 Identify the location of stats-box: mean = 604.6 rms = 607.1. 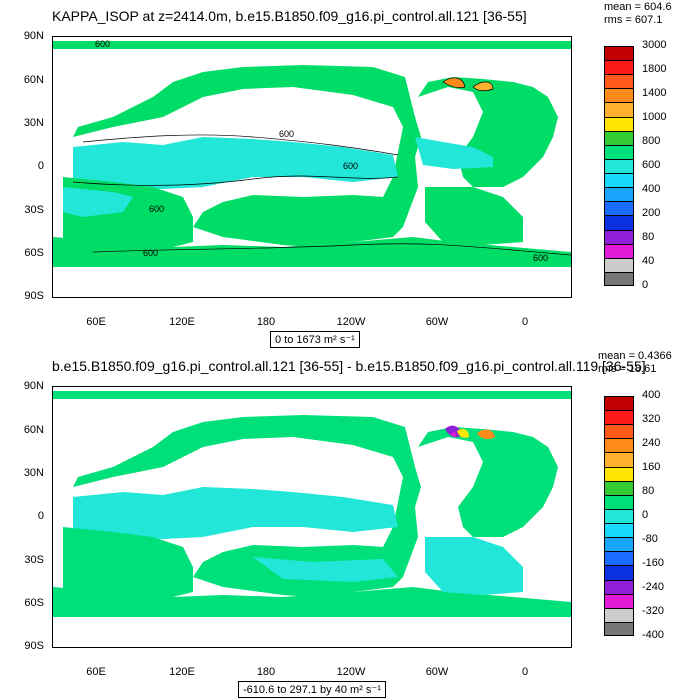
(638, 14).